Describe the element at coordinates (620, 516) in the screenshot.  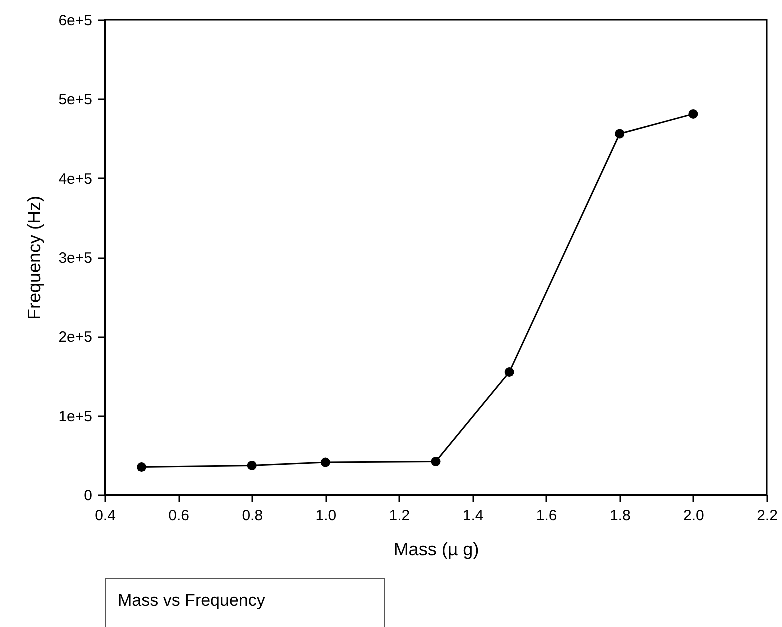
I see `x-tick-label: 1.8` at that location.